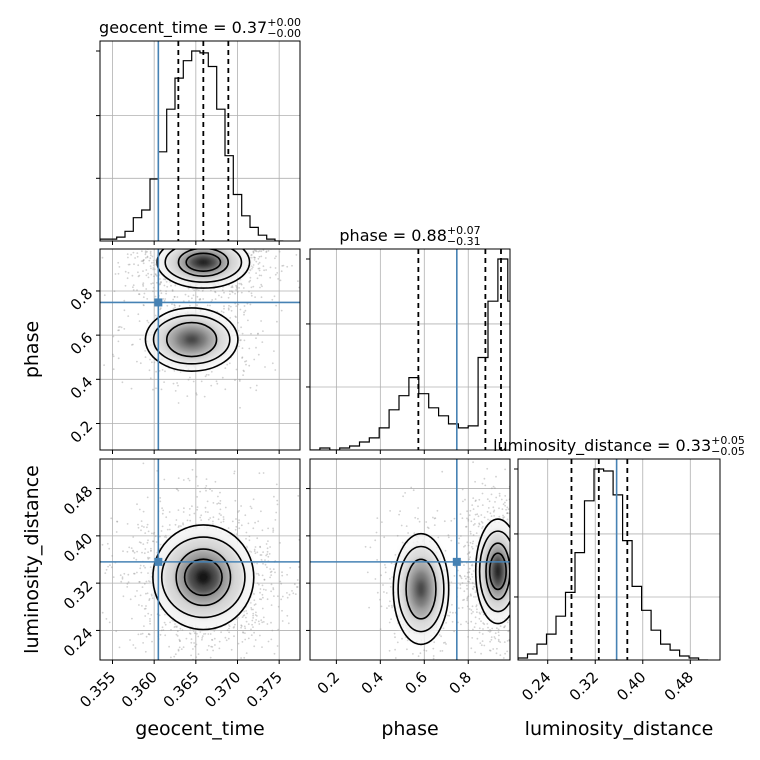 The image size is (760, 760). Describe the element at coordinates (203, 577) in the screenshot. I see `contour-line` at that location.